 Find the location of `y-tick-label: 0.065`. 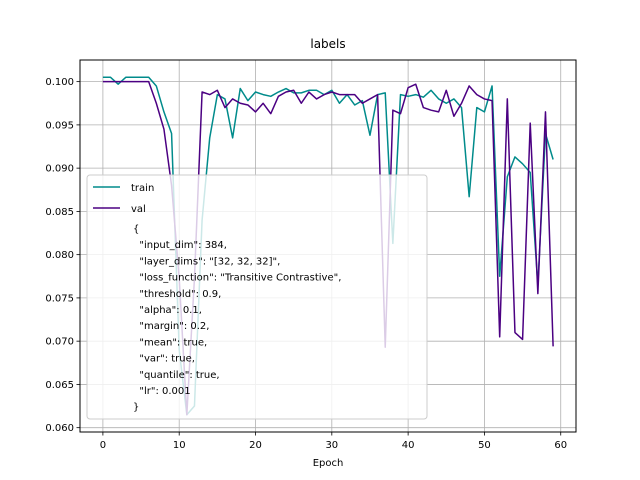

y-tick-label: 0.065 is located at coordinates (59, 385).